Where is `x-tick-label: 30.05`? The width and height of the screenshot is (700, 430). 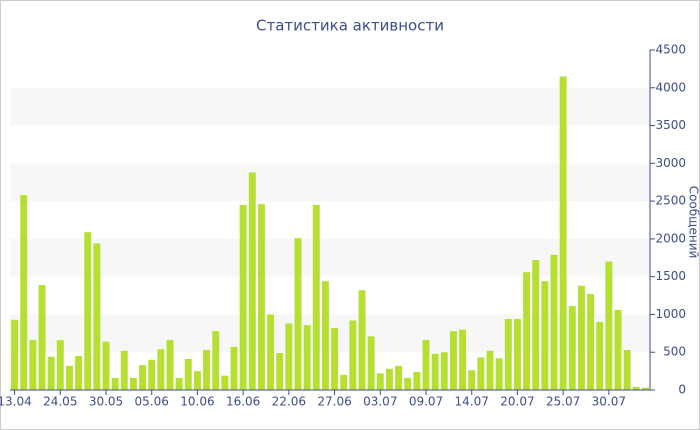 x-tick-label: 30.05 is located at coordinates (106, 402).